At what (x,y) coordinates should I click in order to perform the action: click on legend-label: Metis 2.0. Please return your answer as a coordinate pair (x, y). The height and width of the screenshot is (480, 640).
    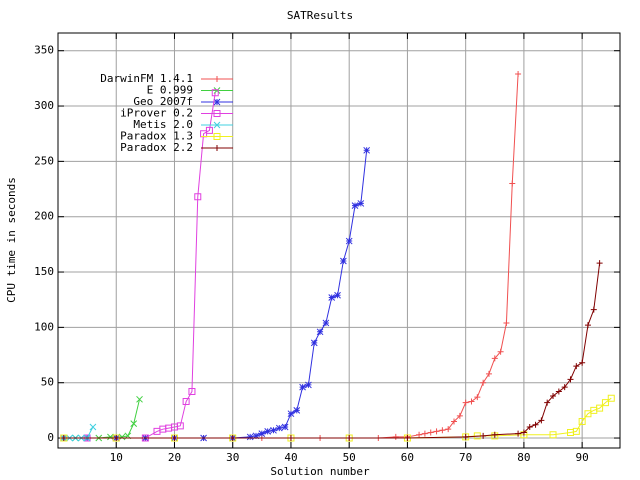
    Looking at the image, I should click on (163, 124).